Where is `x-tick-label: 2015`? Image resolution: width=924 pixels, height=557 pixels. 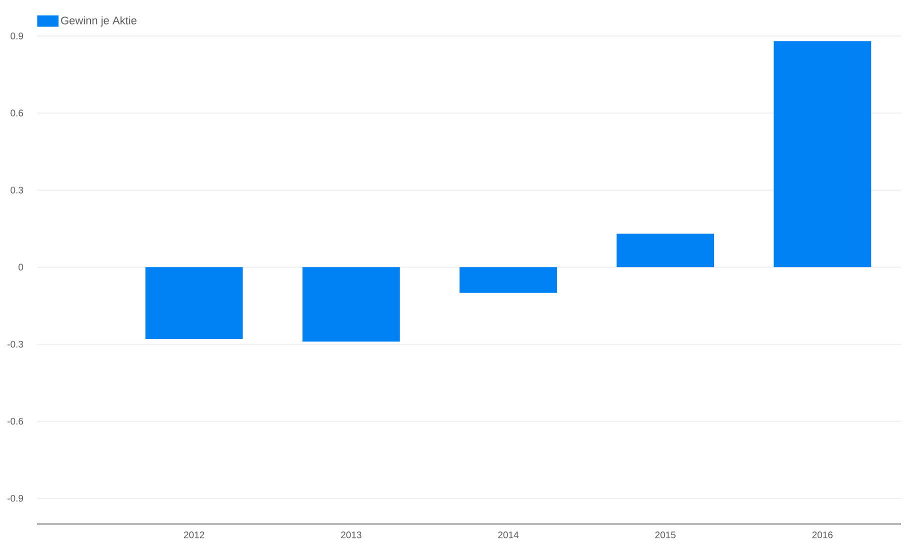
x-tick-label: 2015 is located at coordinates (665, 535).